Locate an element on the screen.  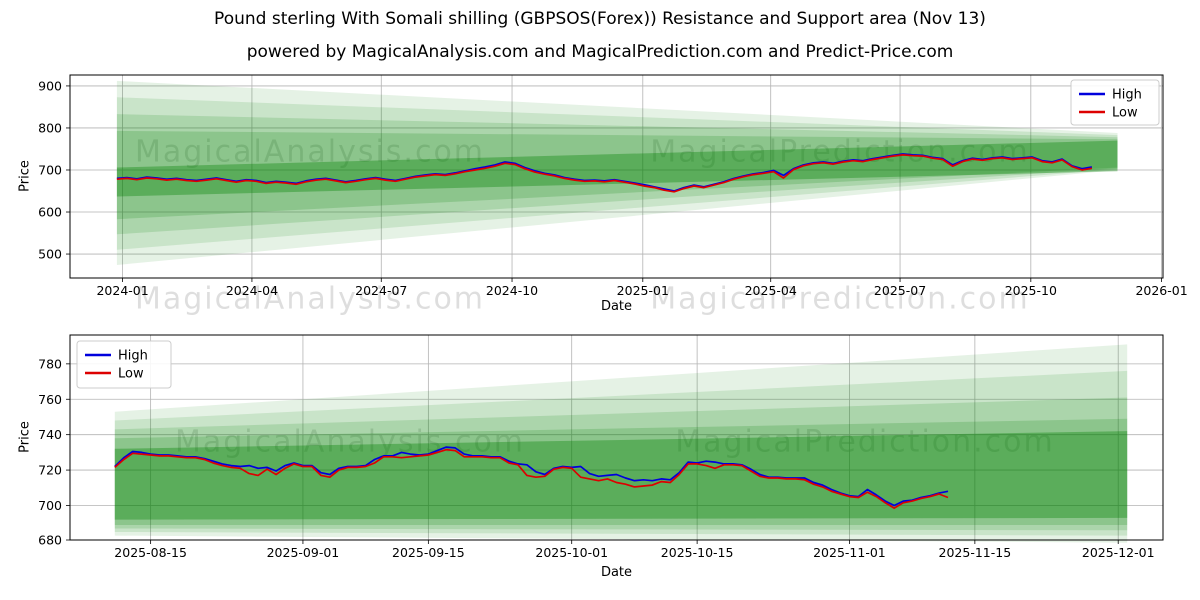
svg-text: 2025-10 is located at coordinates (1031, 290).